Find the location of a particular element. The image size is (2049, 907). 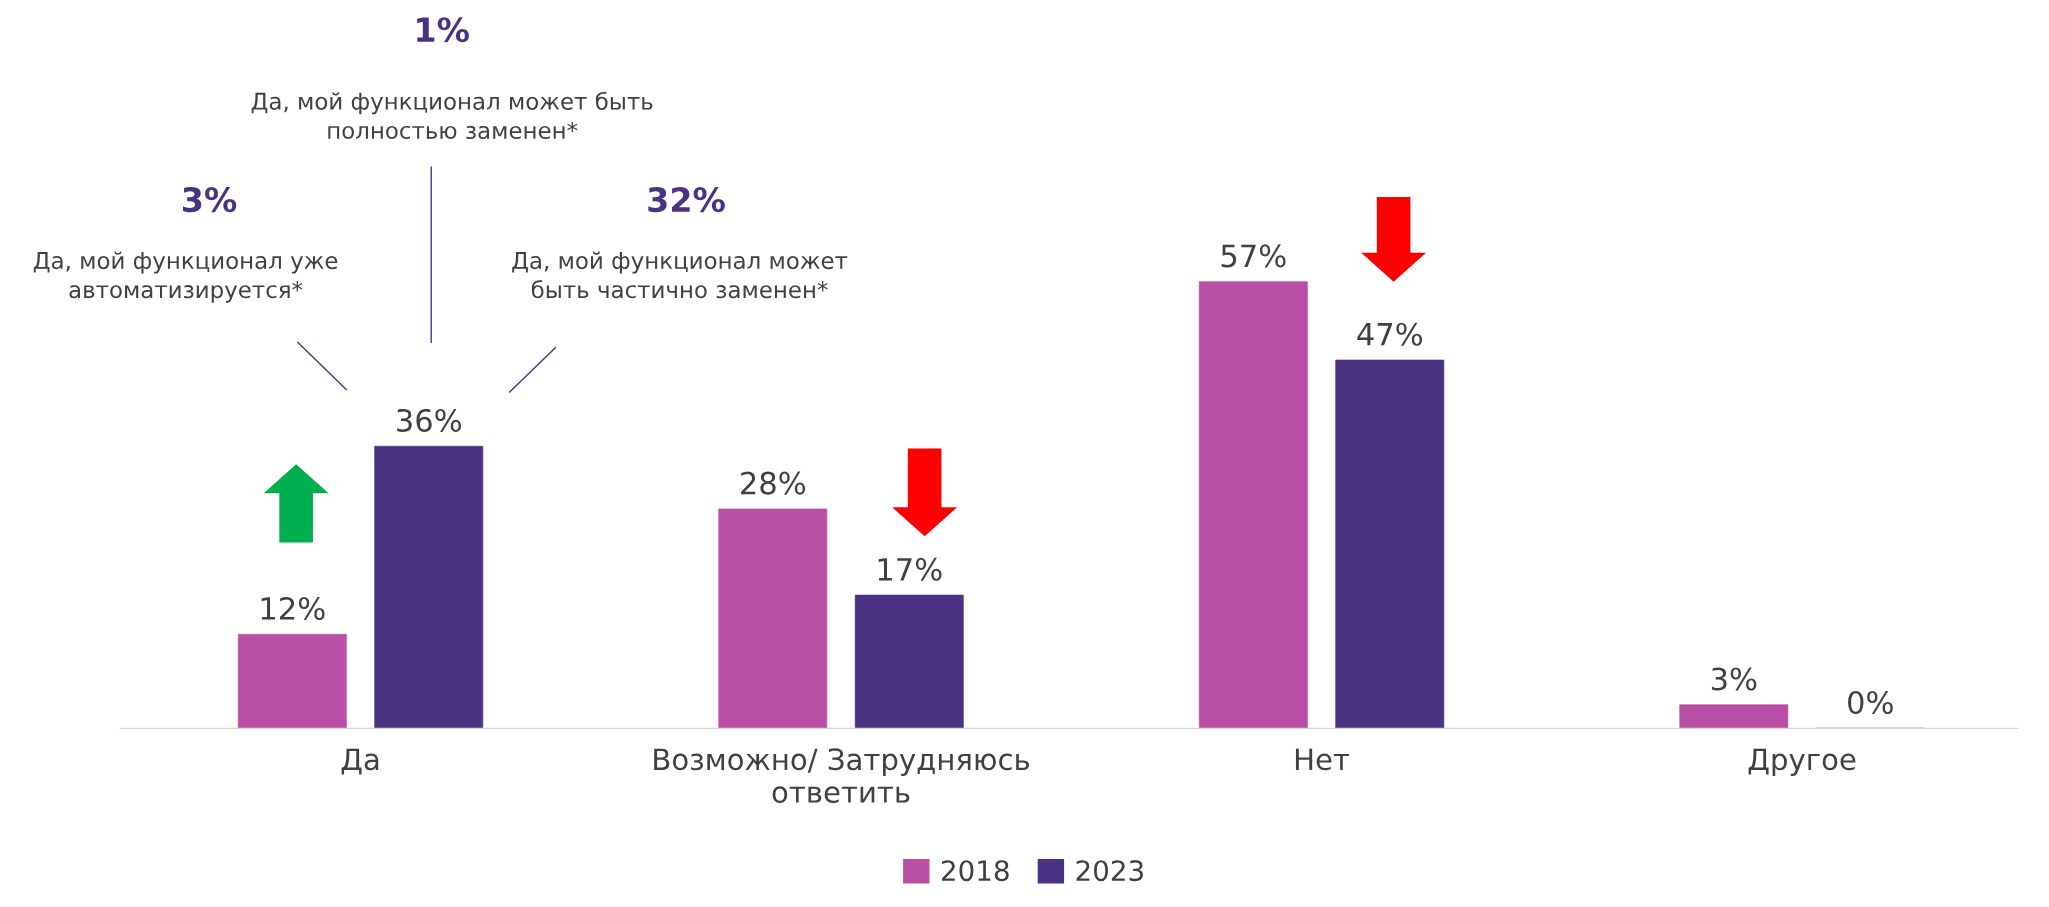

x-tick-label: Нет is located at coordinates (1322, 759).